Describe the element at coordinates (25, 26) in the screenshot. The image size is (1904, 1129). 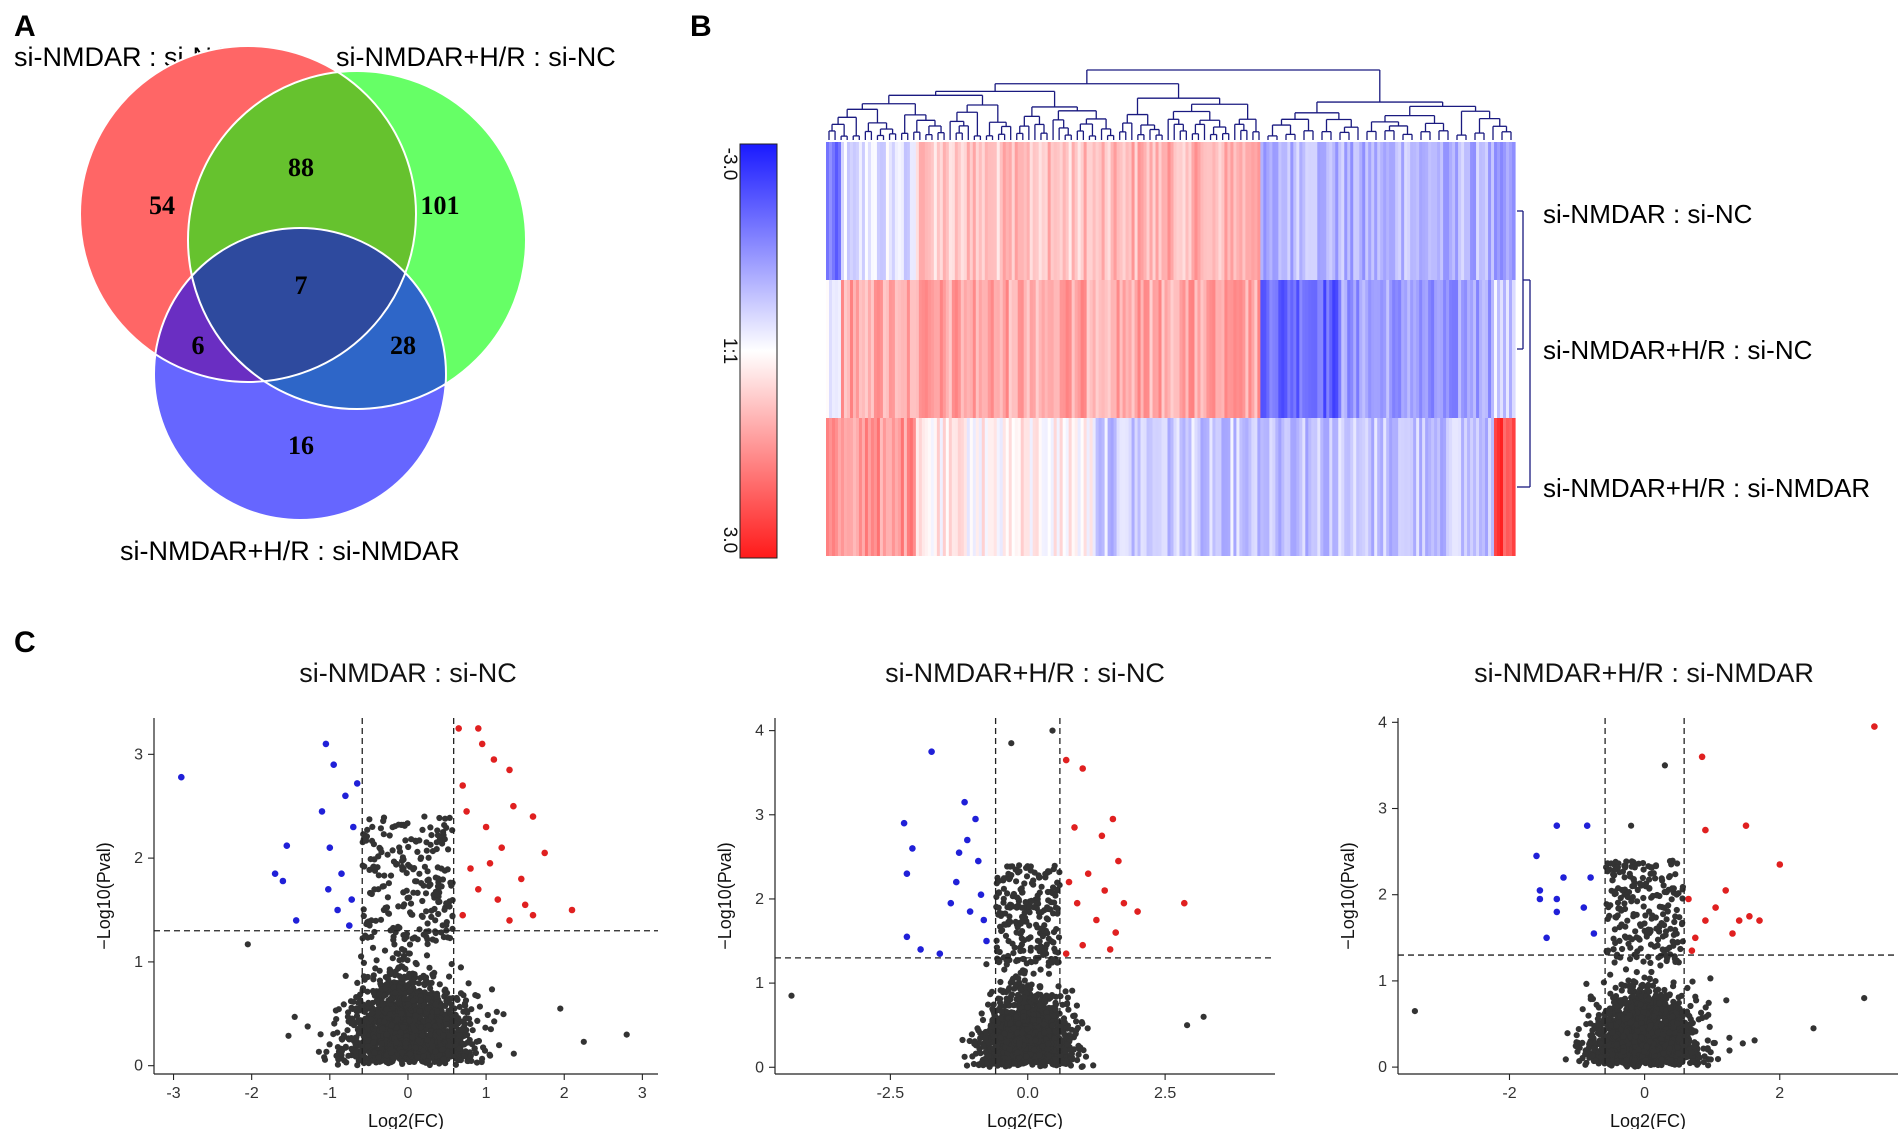
I see `panel-label-a: A` at that location.